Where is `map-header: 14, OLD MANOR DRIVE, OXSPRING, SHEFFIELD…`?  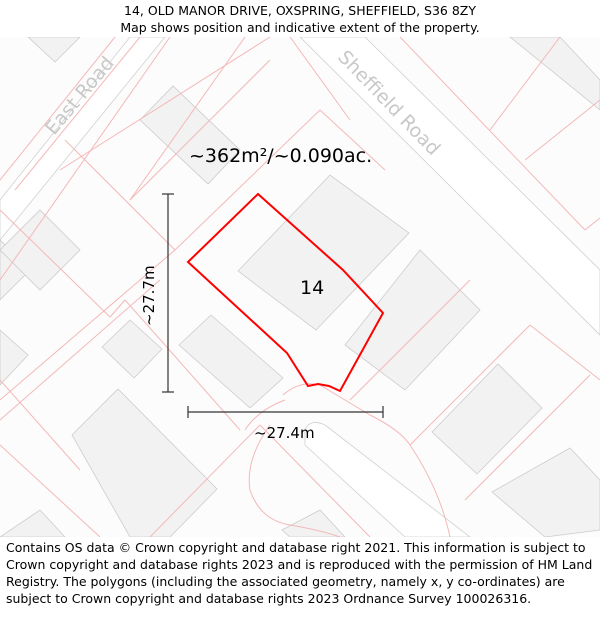 map-header: 14, OLD MANOR DRIVE, OXSPRING, SHEFFIELD… is located at coordinates (300, 19).